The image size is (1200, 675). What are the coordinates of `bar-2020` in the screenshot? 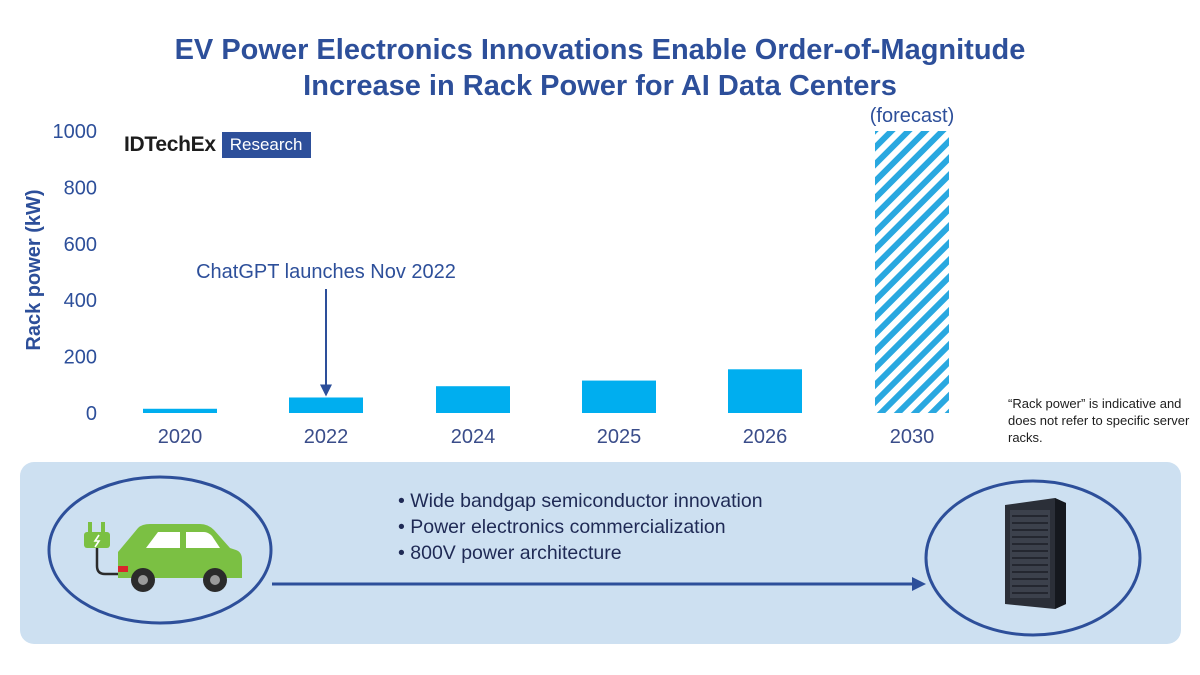 It's located at (180, 410).